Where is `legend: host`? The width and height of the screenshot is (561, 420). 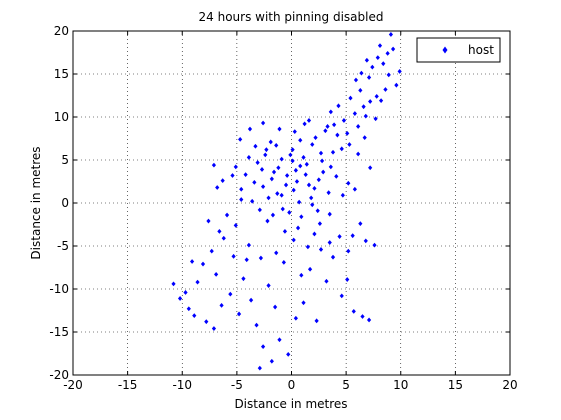 legend: host is located at coordinates (458, 50).